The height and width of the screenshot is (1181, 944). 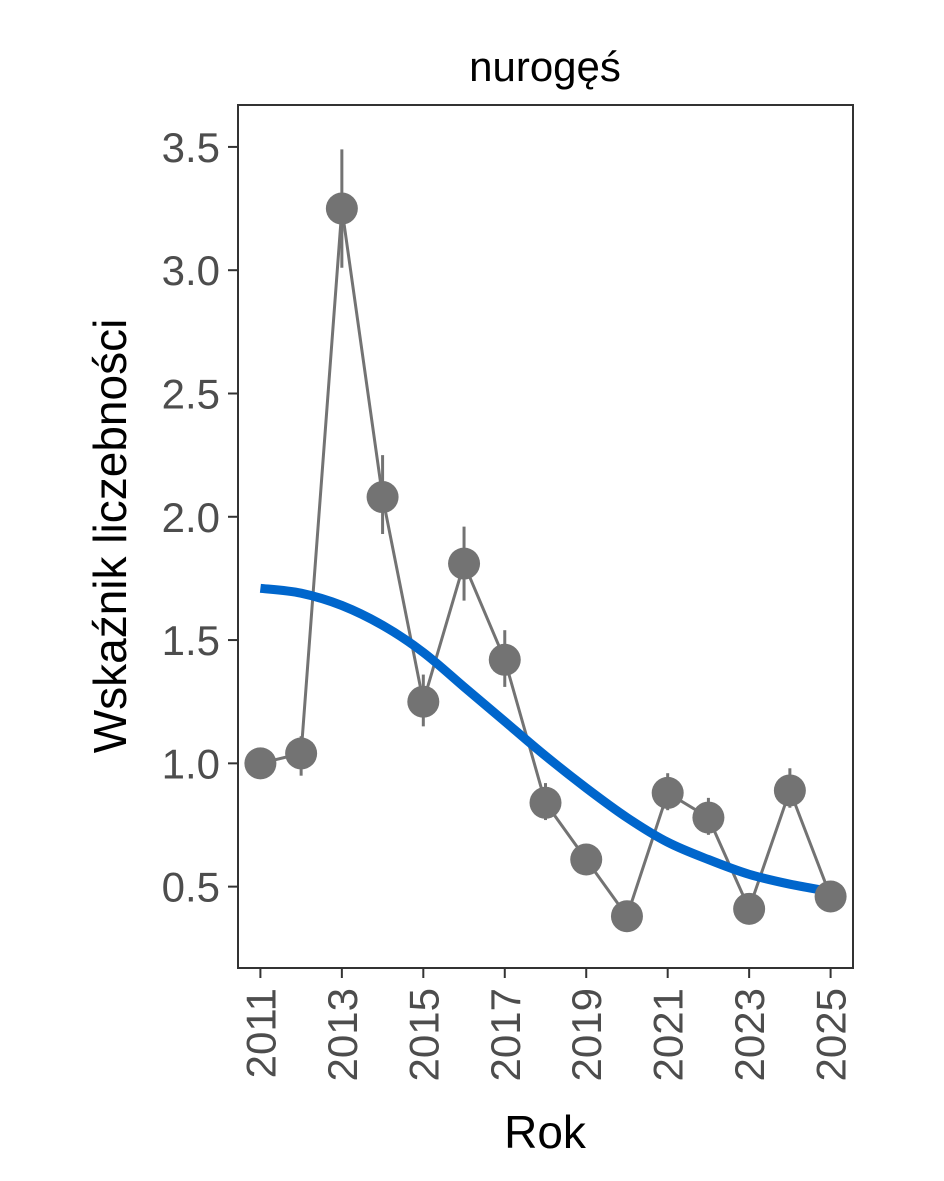 What do you see at coordinates (191, 517) in the screenshot?
I see `y-tick-label: 2.0` at bounding box center [191, 517].